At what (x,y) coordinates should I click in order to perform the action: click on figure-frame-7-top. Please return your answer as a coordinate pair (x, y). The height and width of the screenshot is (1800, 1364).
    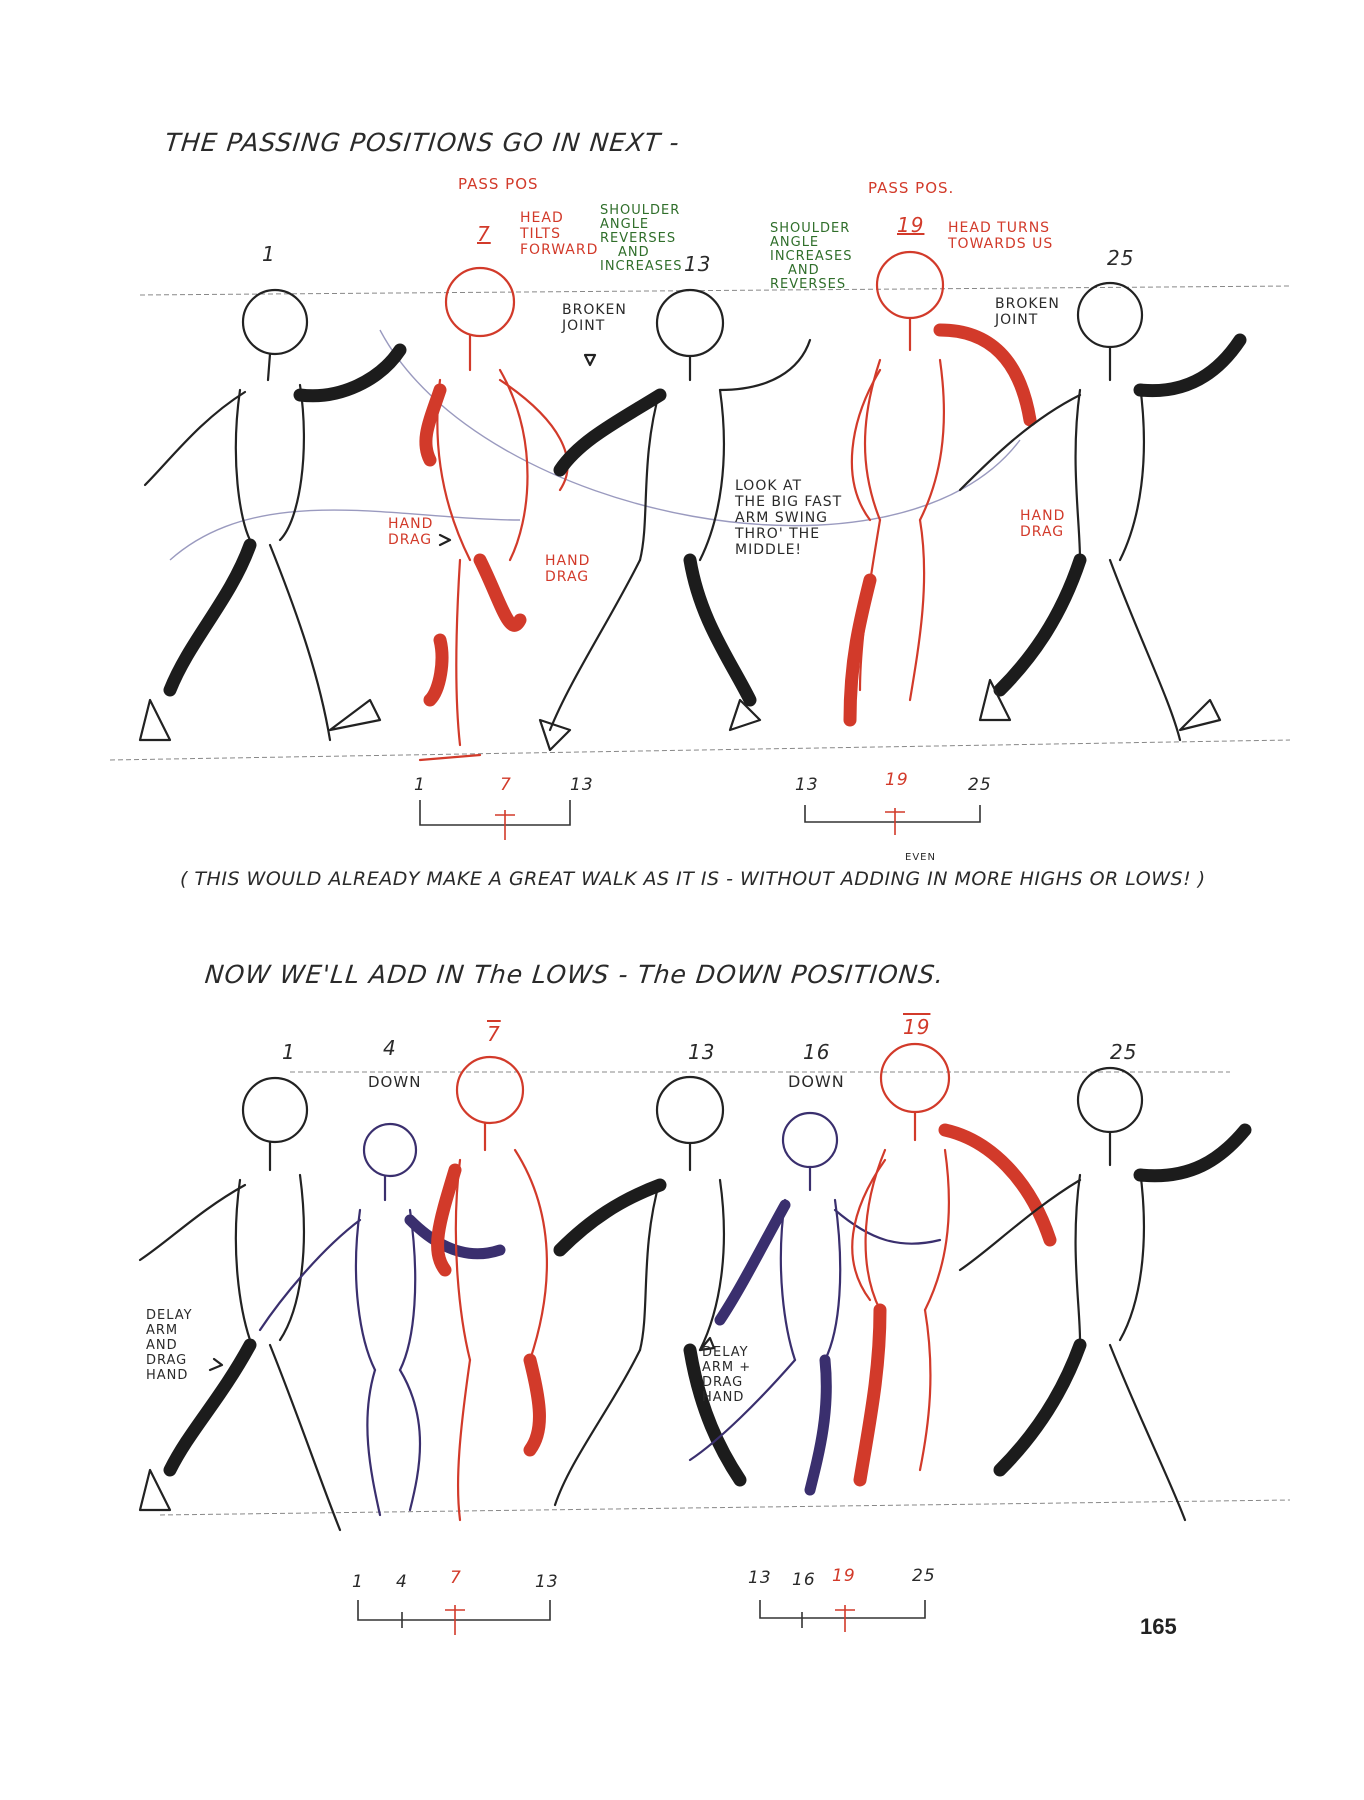
    Looking at the image, I should click on (493, 514).